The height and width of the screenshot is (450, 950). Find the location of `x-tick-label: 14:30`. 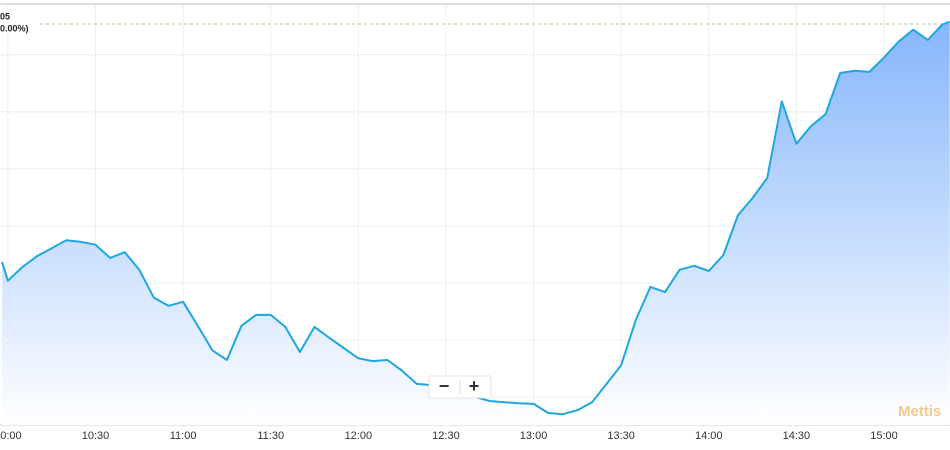

x-tick-label: 14:30 is located at coordinates (797, 436).